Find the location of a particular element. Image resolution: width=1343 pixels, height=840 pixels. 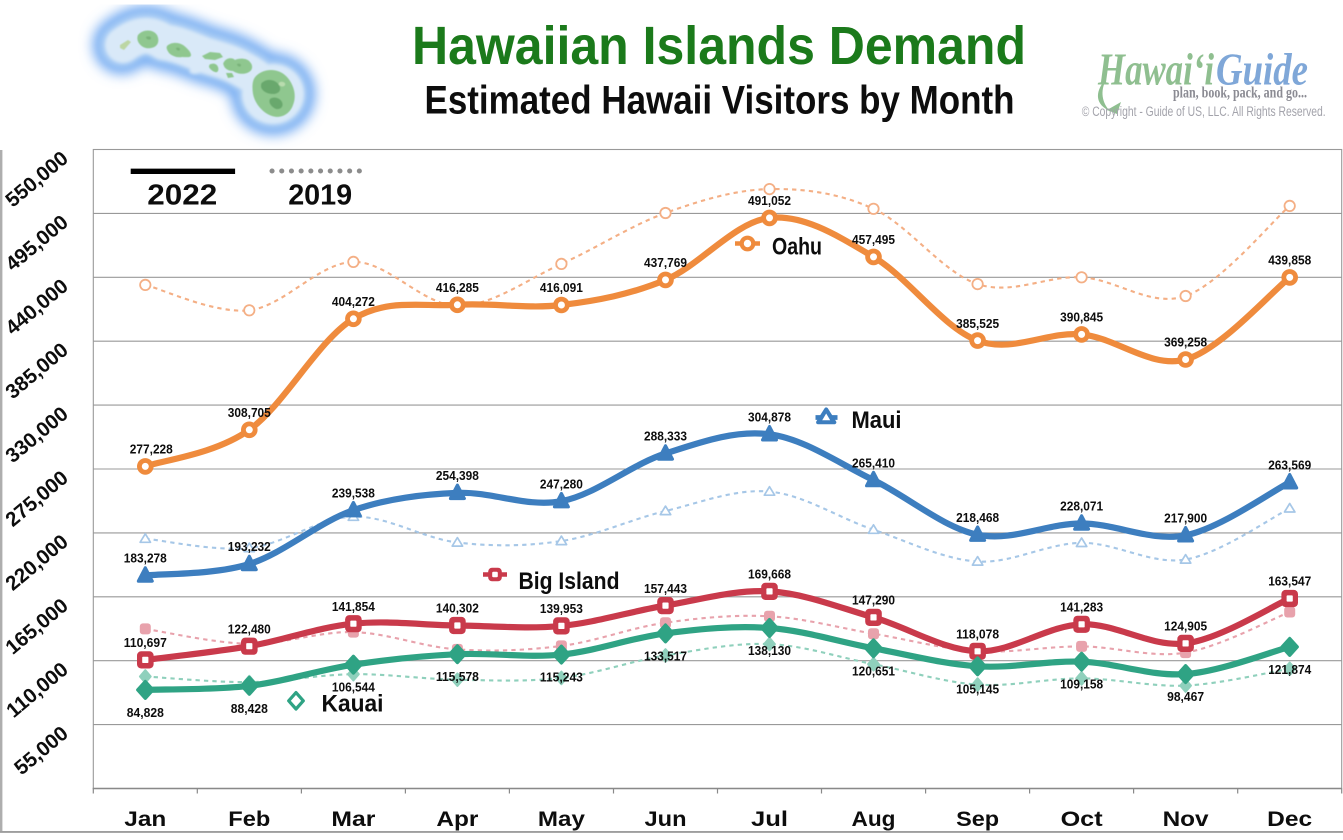

svg-text: 2019 is located at coordinates (320, 196).